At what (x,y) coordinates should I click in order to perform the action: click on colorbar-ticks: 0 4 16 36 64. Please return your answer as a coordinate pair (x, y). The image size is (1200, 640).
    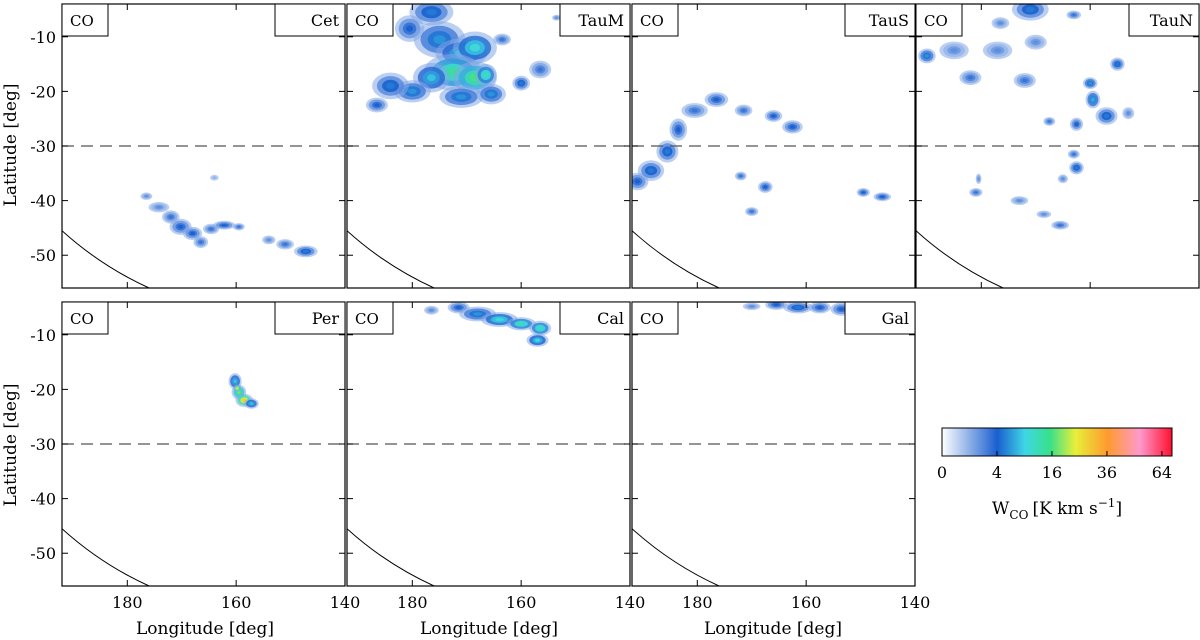
    Looking at the image, I should click on (1054, 466).